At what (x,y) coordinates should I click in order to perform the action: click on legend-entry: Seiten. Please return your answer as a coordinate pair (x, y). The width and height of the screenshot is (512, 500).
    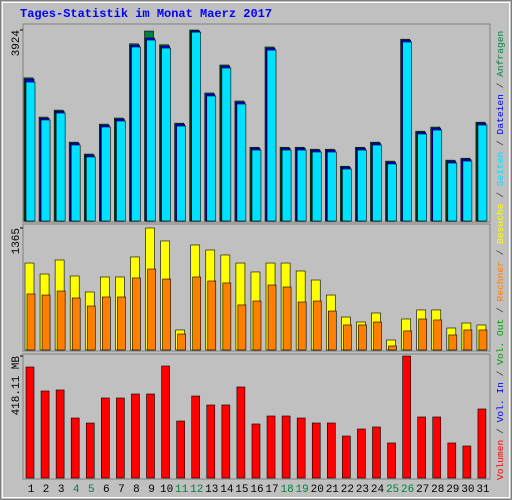
    Looking at the image, I should click on (500, 169).